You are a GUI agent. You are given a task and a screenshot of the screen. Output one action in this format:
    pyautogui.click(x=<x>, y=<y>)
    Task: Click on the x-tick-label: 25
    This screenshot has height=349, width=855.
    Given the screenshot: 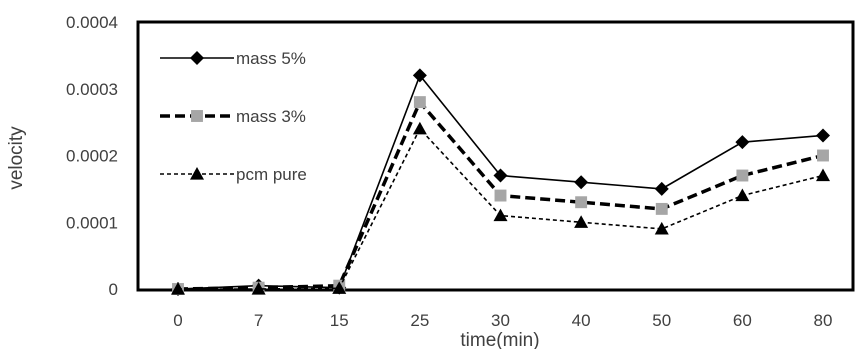 What is the action you would take?
    pyautogui.click(x=419, y=320)
    